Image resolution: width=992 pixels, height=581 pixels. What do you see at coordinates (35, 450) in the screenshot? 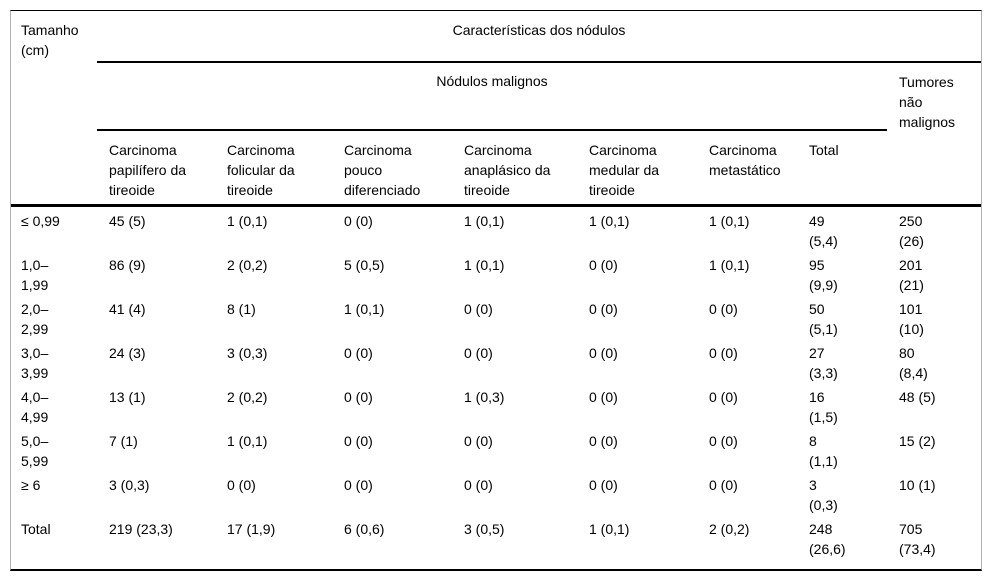
I see `row-size-label: 5,0– 5,99` at bounding box center [35, 450].